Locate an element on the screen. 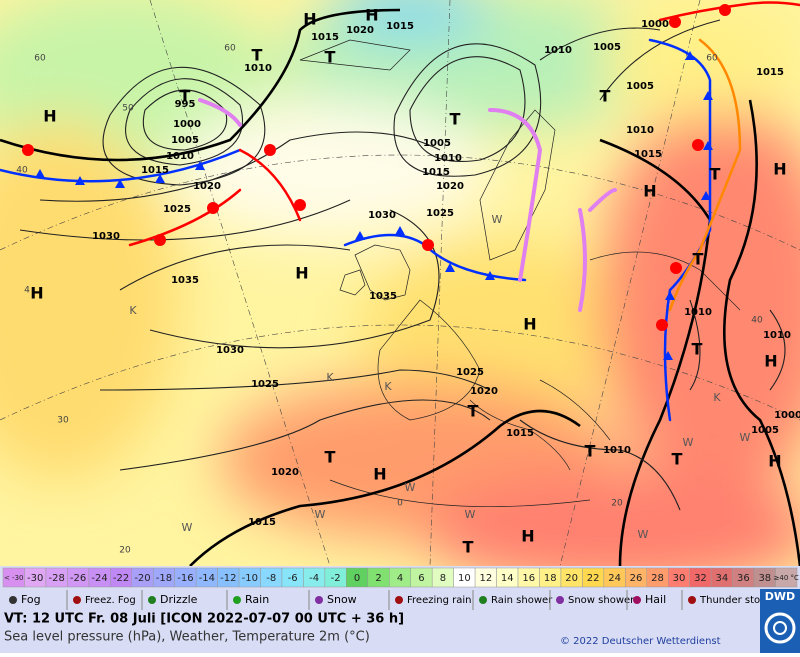  color-scale-label: -18 is located at coordinates (164, 578).